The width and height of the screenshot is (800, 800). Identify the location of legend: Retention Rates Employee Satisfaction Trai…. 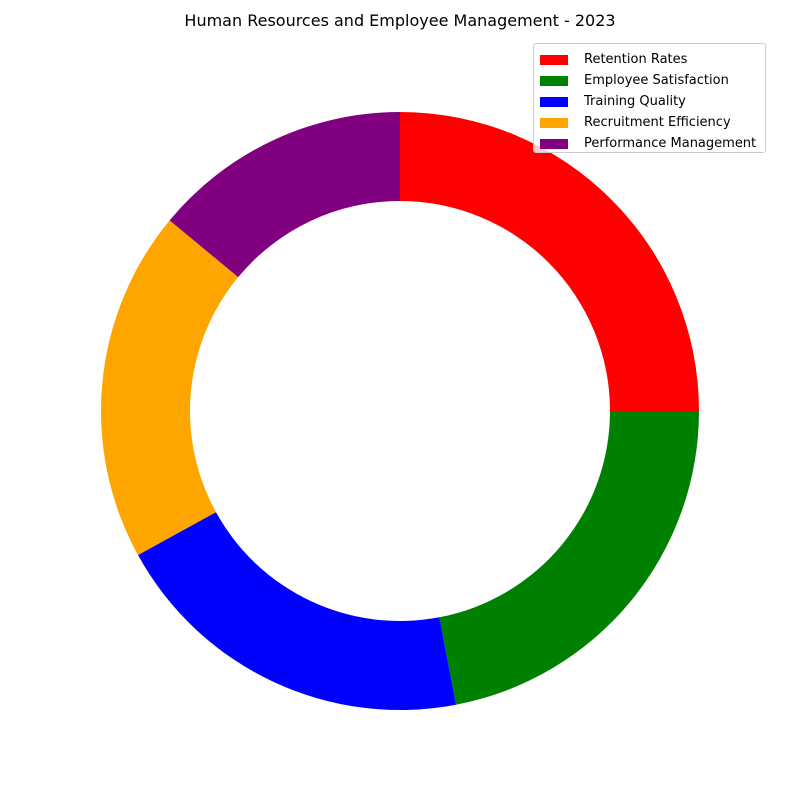
(649, 98).